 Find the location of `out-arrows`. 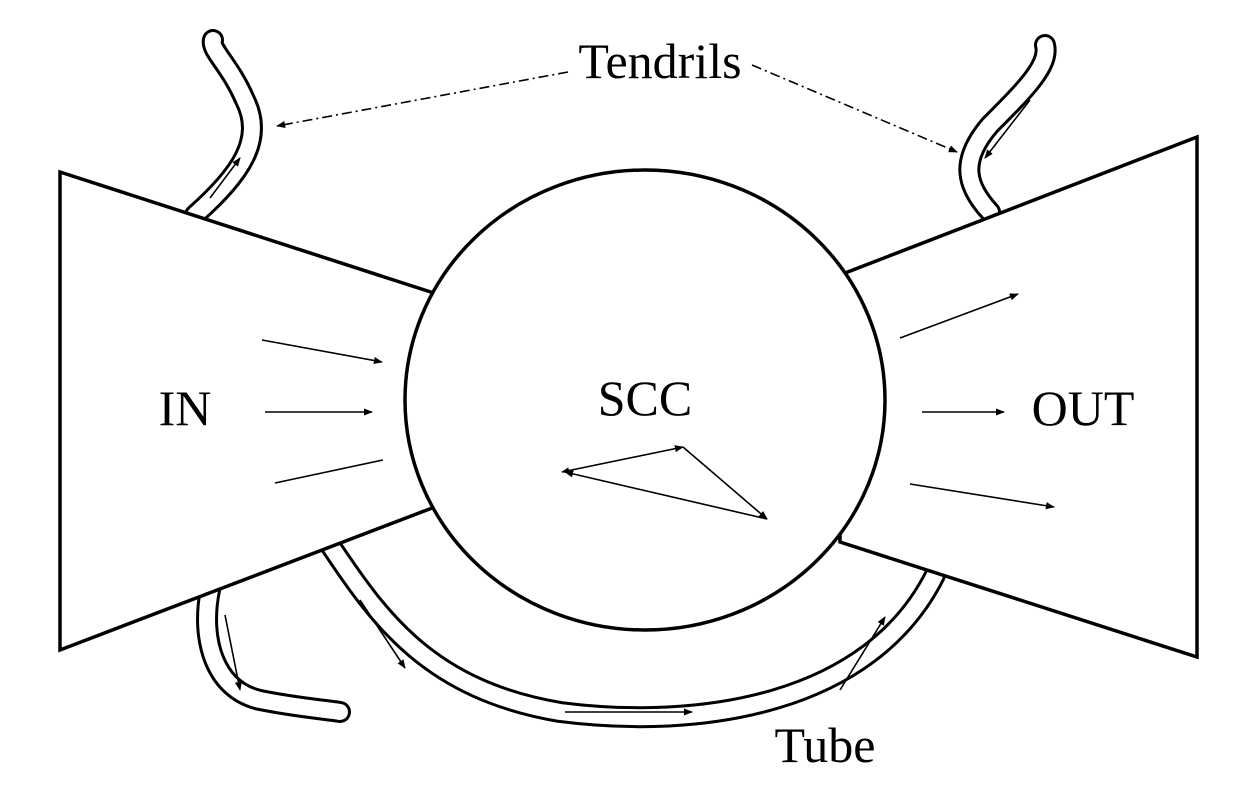

out-arrows is located at coordinates (977, 401).